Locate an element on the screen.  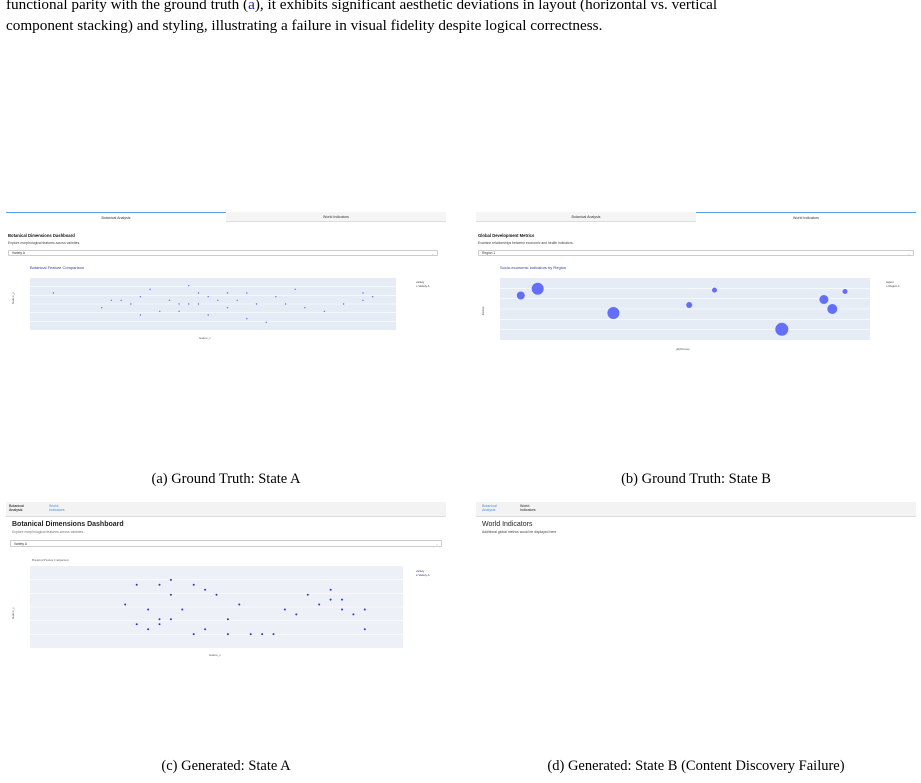
caption-c: (c) Generated: State A is located at coordinates (226, 766).